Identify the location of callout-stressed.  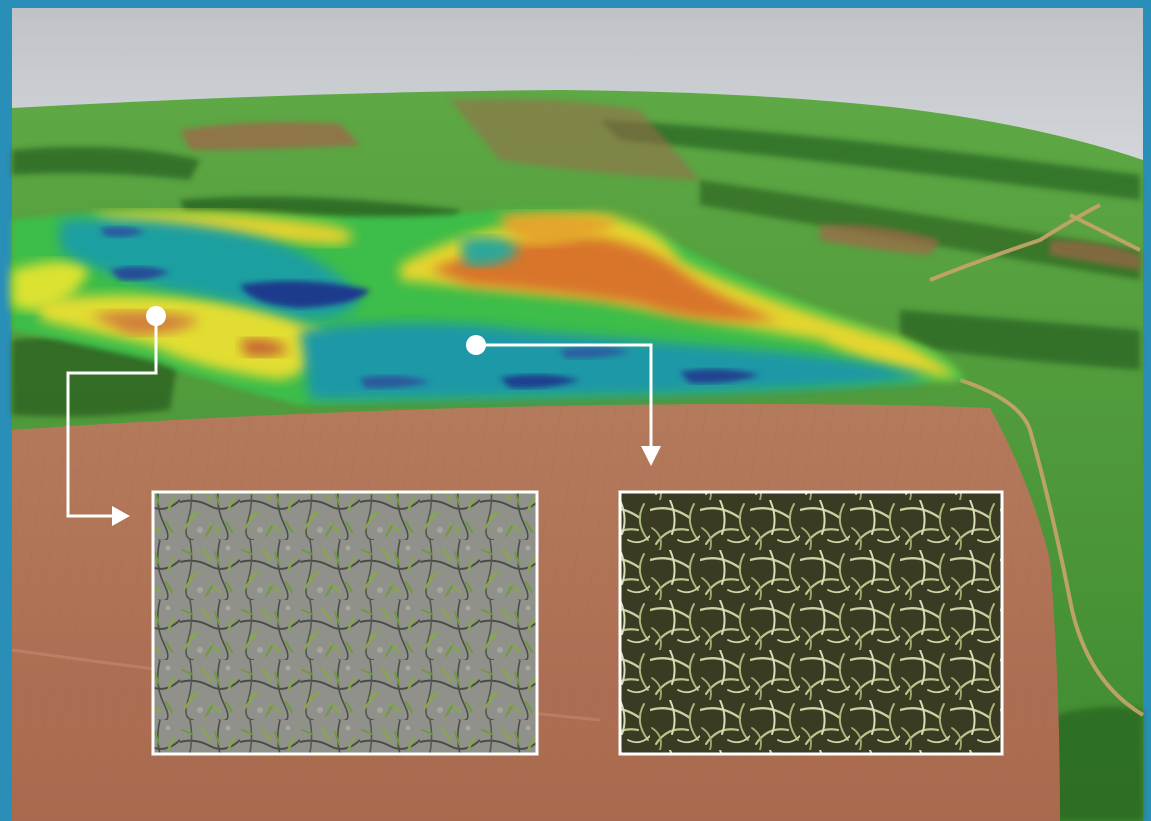
(116, 416).